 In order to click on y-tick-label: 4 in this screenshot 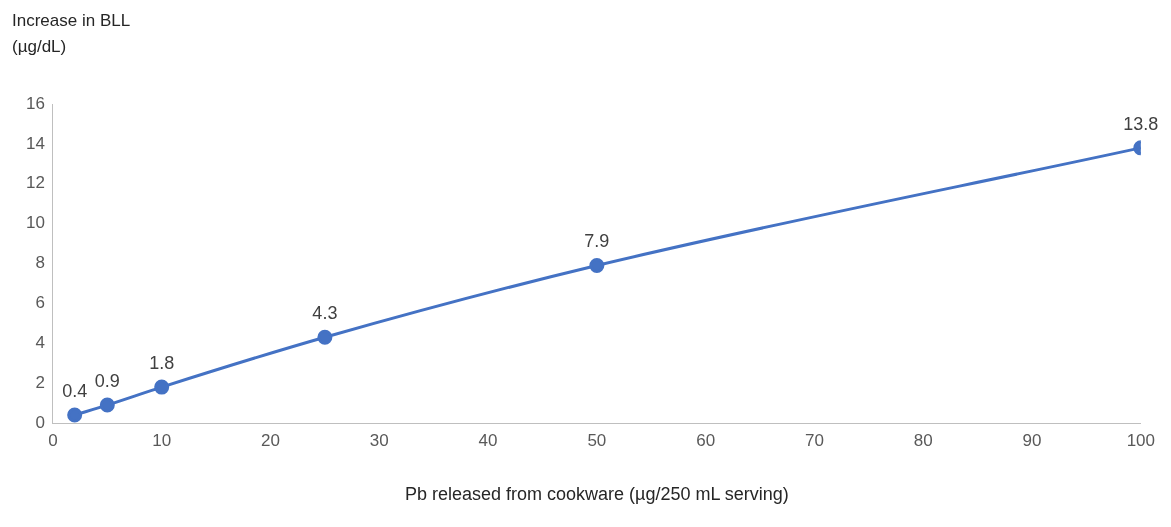, I will do `click(40, 342)`.